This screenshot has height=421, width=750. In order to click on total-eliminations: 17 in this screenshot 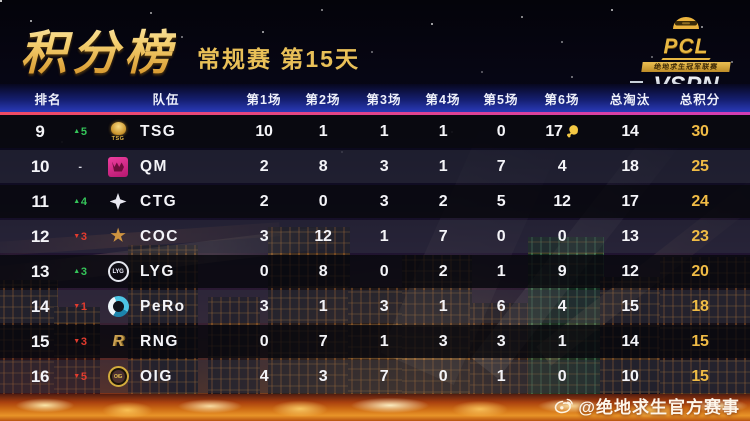, I will do `click(630, 201)`.